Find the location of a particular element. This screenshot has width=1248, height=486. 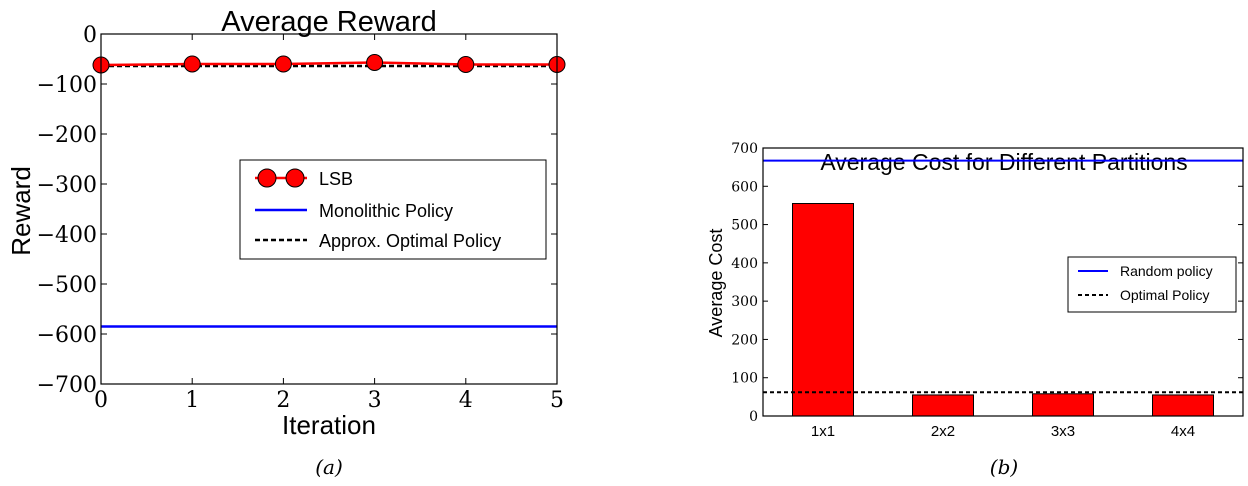

chart-a-x-tick-label: 1 is located at coordinates (192, 400).